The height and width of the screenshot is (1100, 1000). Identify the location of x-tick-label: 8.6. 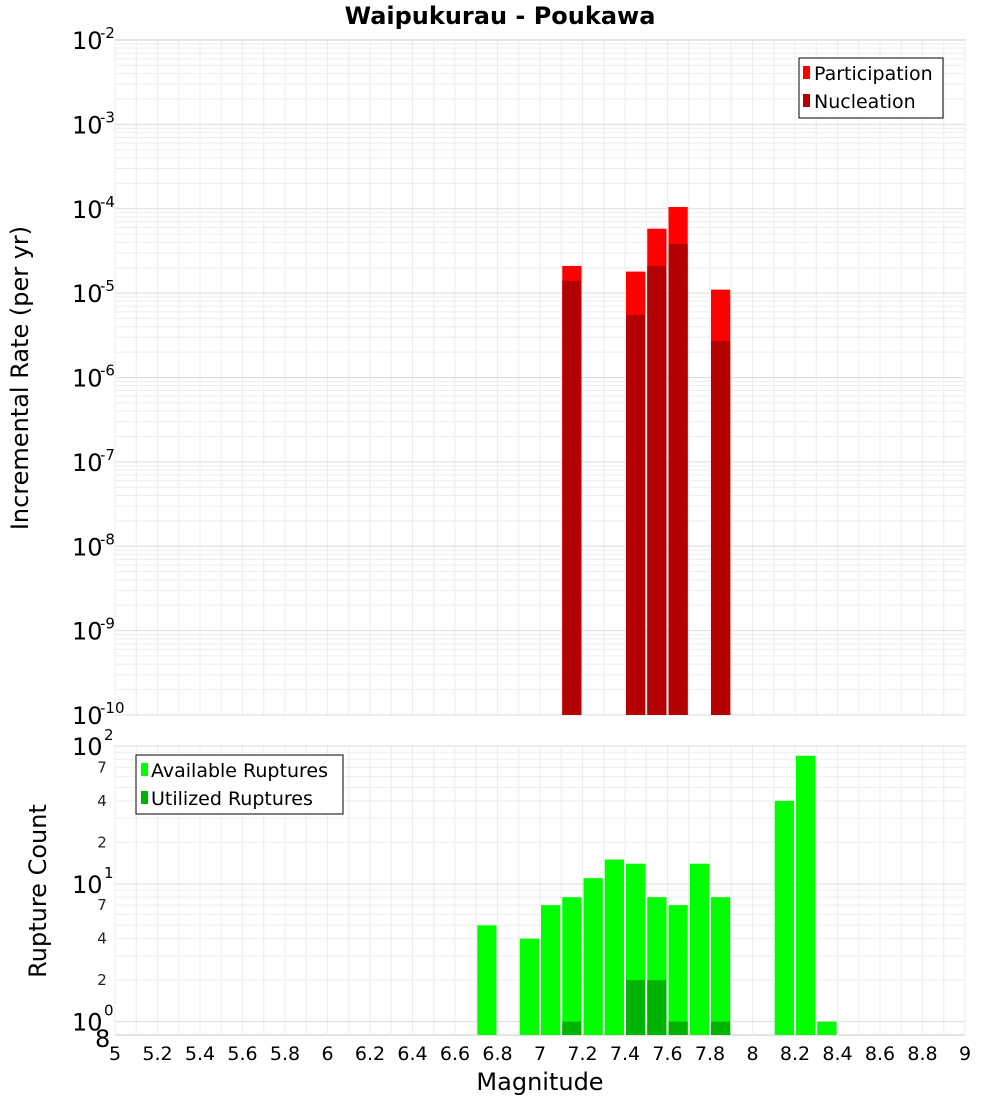
(880, 1054).